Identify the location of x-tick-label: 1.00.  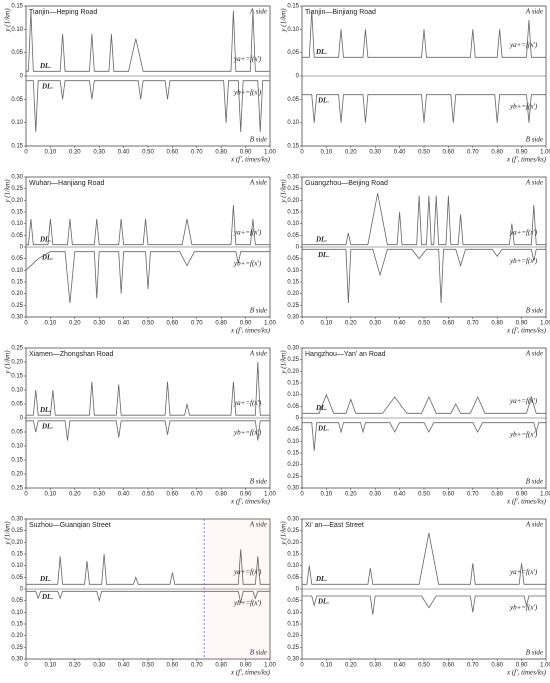
(545, 324).